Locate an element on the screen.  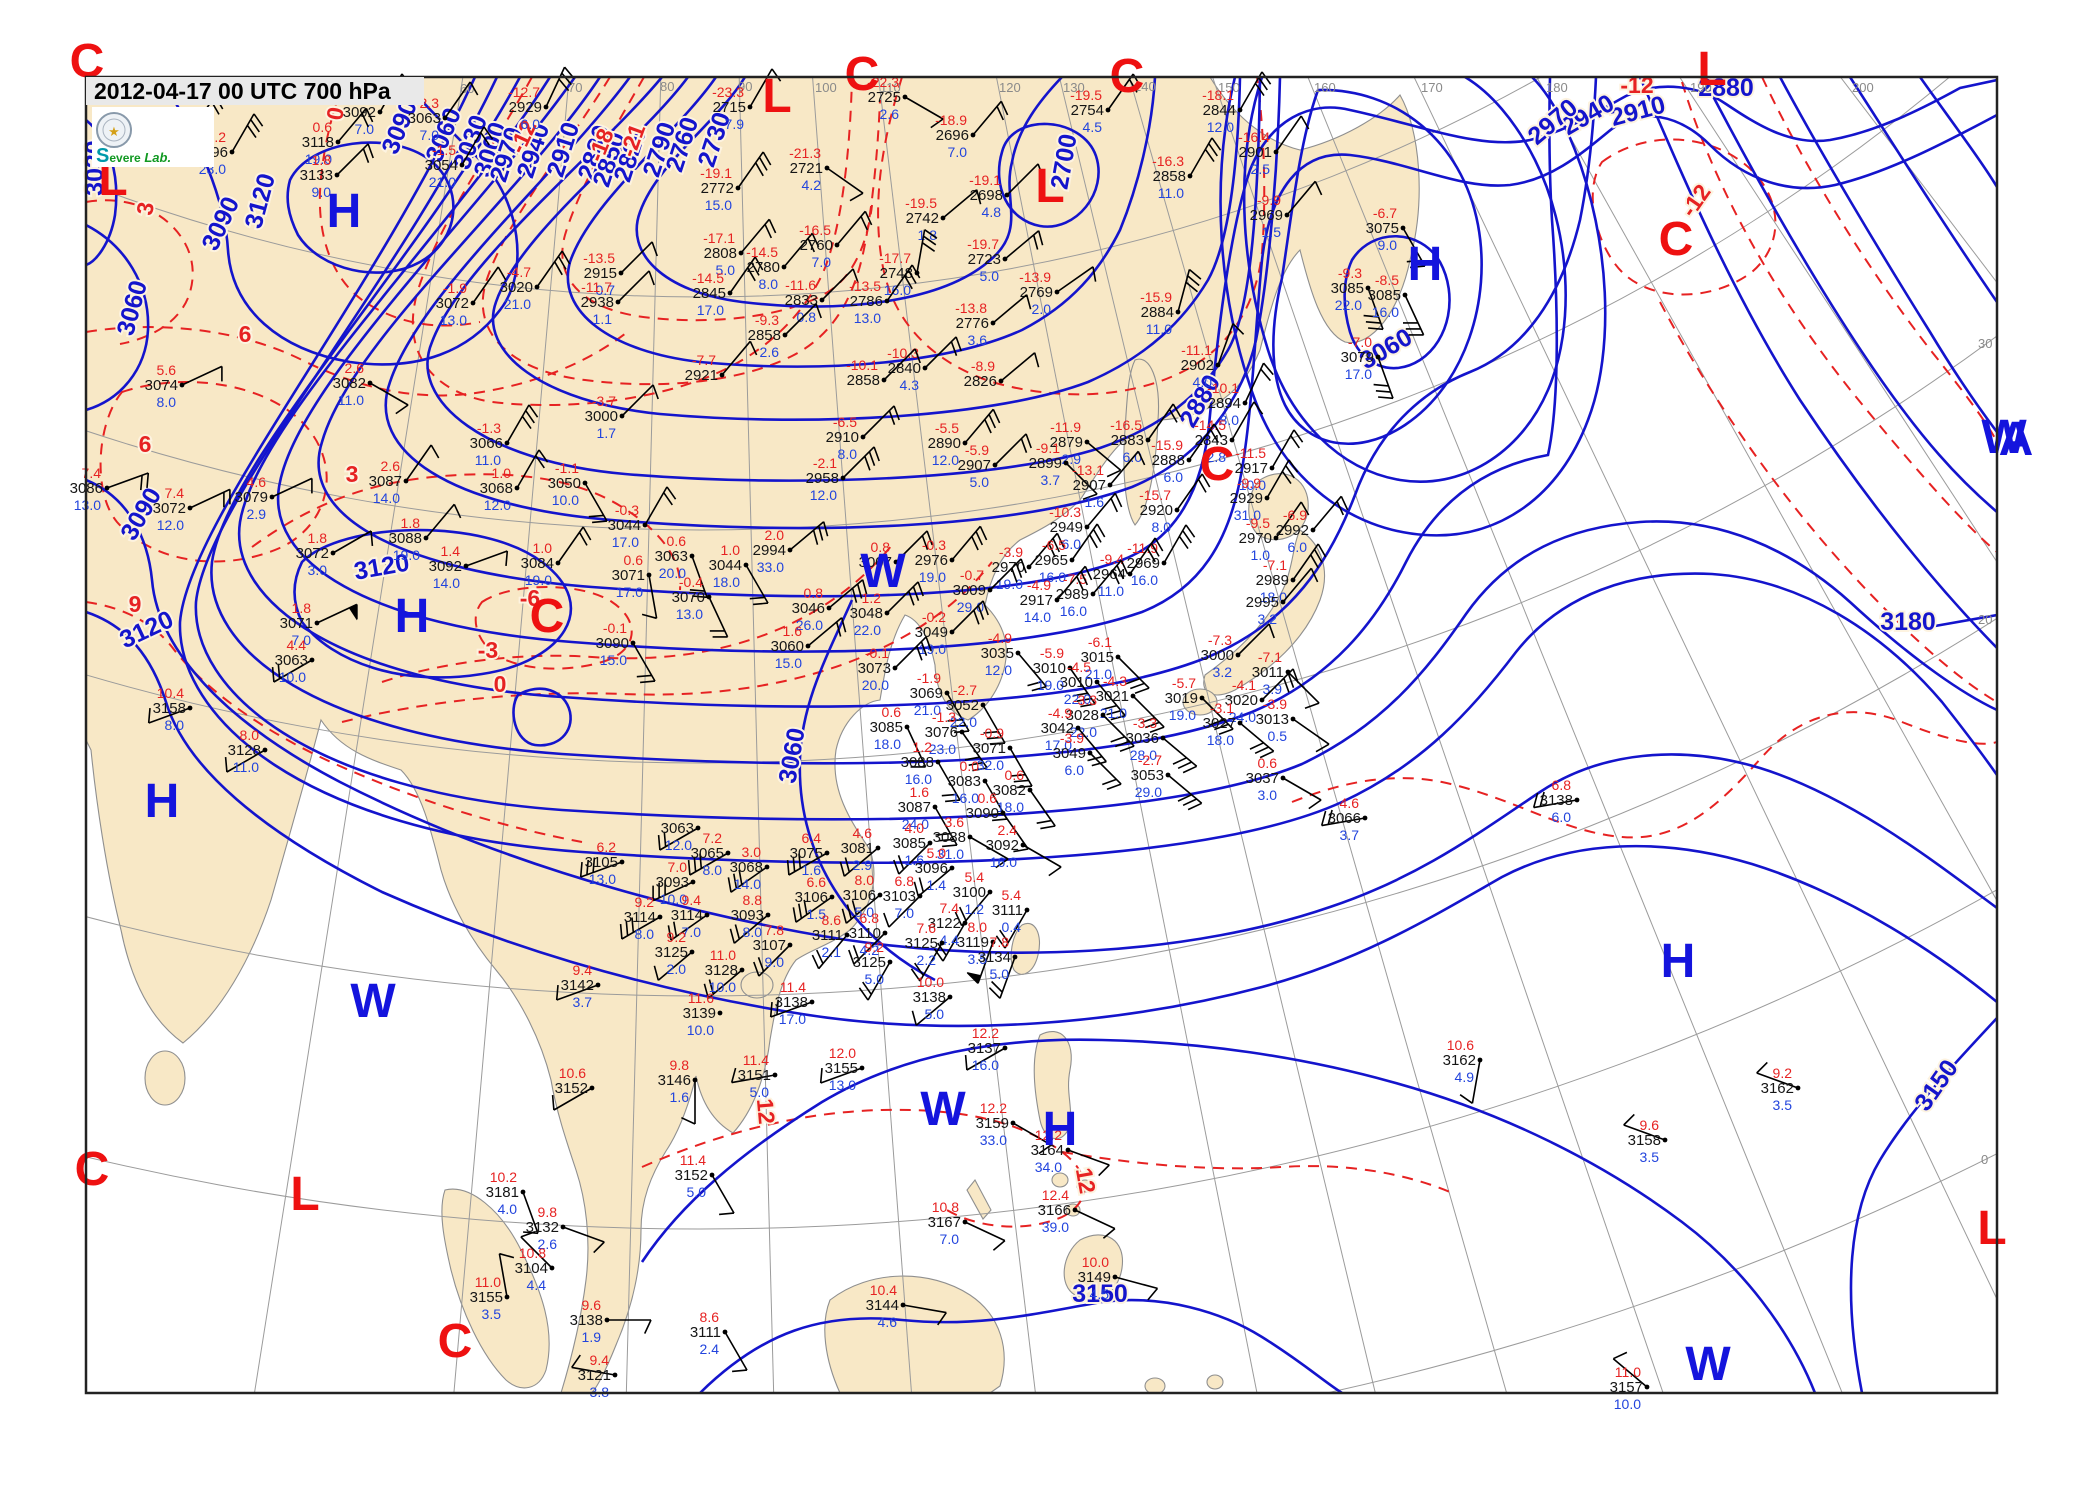
station-temp-value: -19.7 is located at coordinates (983, 244).